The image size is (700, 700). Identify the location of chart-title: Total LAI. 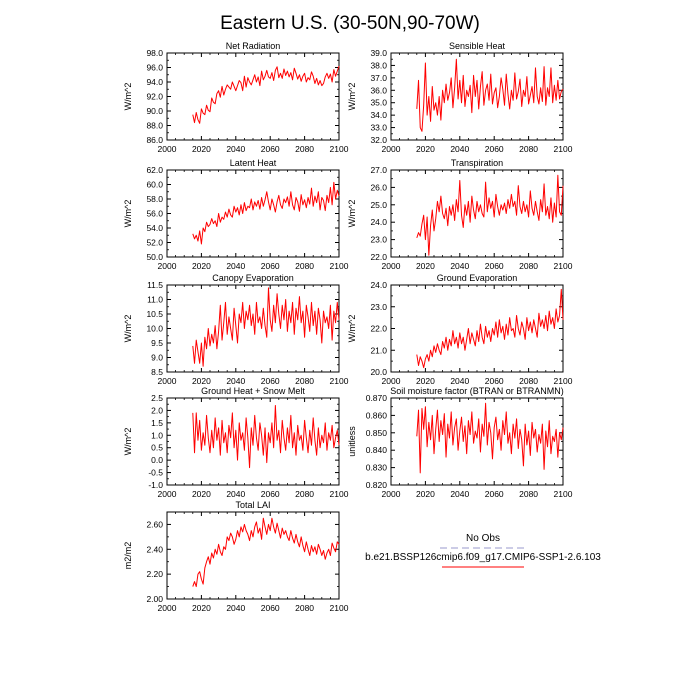
(252, 505).